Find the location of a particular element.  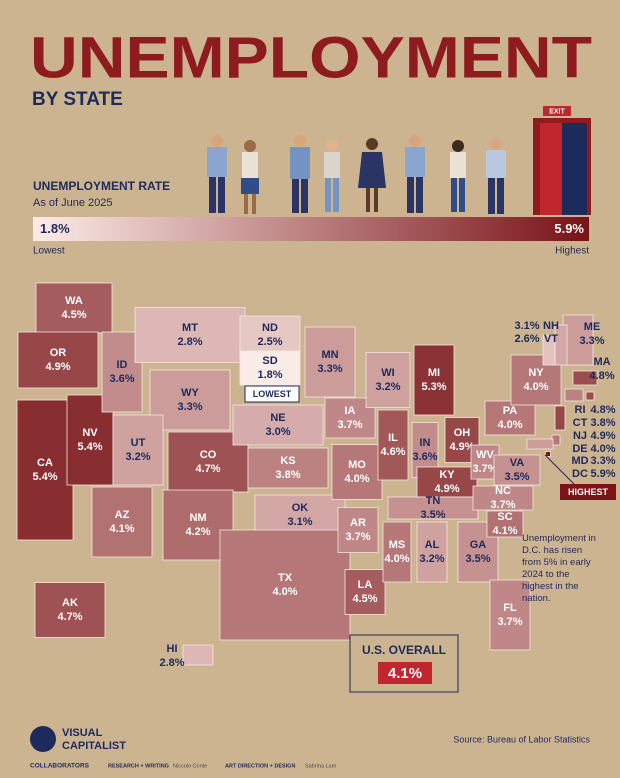

state-value: 4.6% is located at coordinates (392, 452).